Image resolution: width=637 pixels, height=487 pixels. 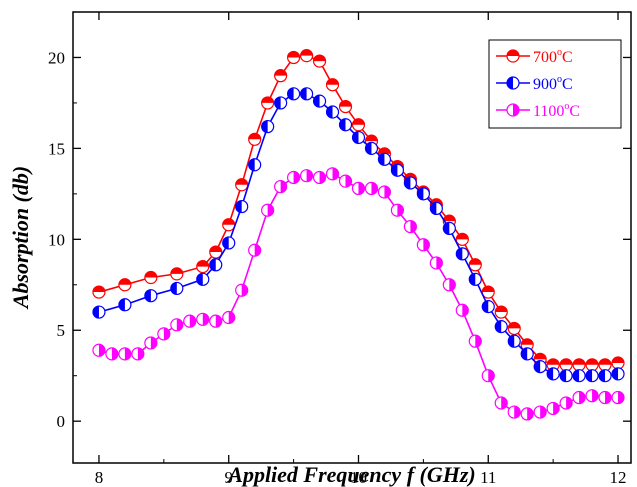 What do you see at coordinates (553, 83) in the screenshot?
I see `legend-label: 900oC` at bounding box center [553, 83].